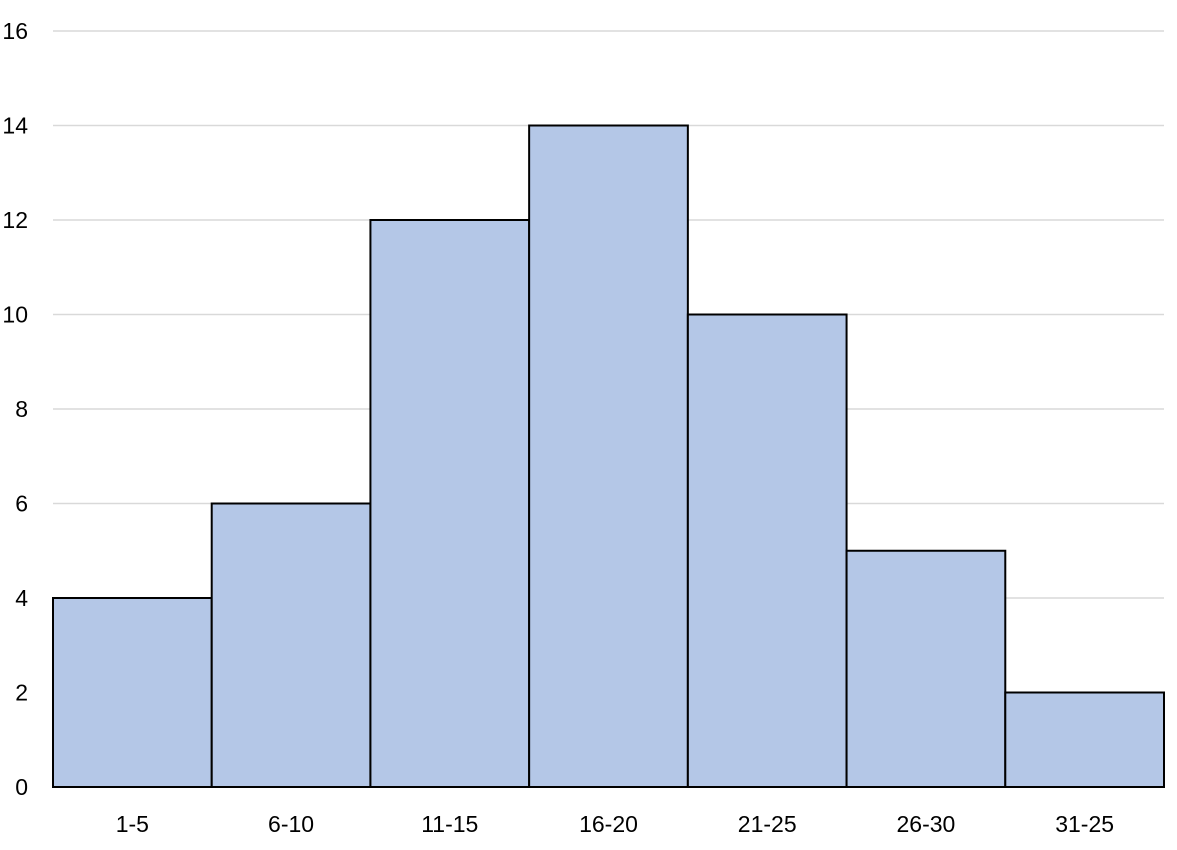  I want to click on x-tick-label: 26-30, so click(926, 824).